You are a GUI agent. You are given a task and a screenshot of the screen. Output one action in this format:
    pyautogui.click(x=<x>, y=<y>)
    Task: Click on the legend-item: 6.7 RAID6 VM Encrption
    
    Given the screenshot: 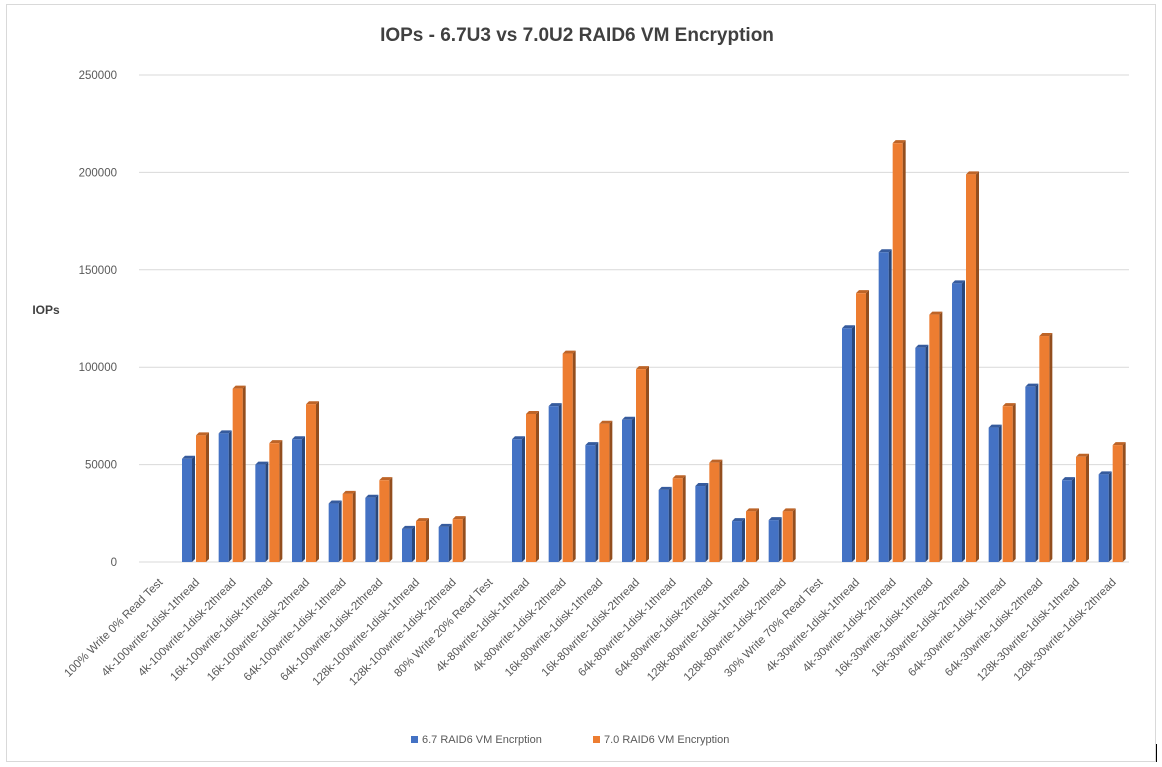 What is the action you would take?
    pyautogui.click(x=476, y=740)
    